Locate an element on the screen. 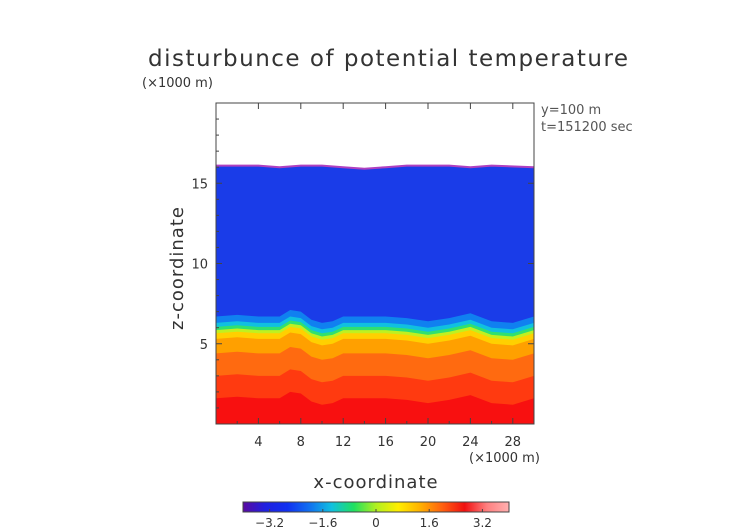  y-tick-label: 5 is located at coordinates (204, 345).